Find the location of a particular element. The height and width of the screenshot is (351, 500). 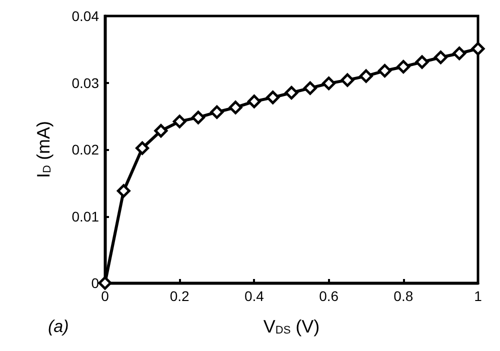

x-tick-label: 0.6 is located at coordinates (329, 296).